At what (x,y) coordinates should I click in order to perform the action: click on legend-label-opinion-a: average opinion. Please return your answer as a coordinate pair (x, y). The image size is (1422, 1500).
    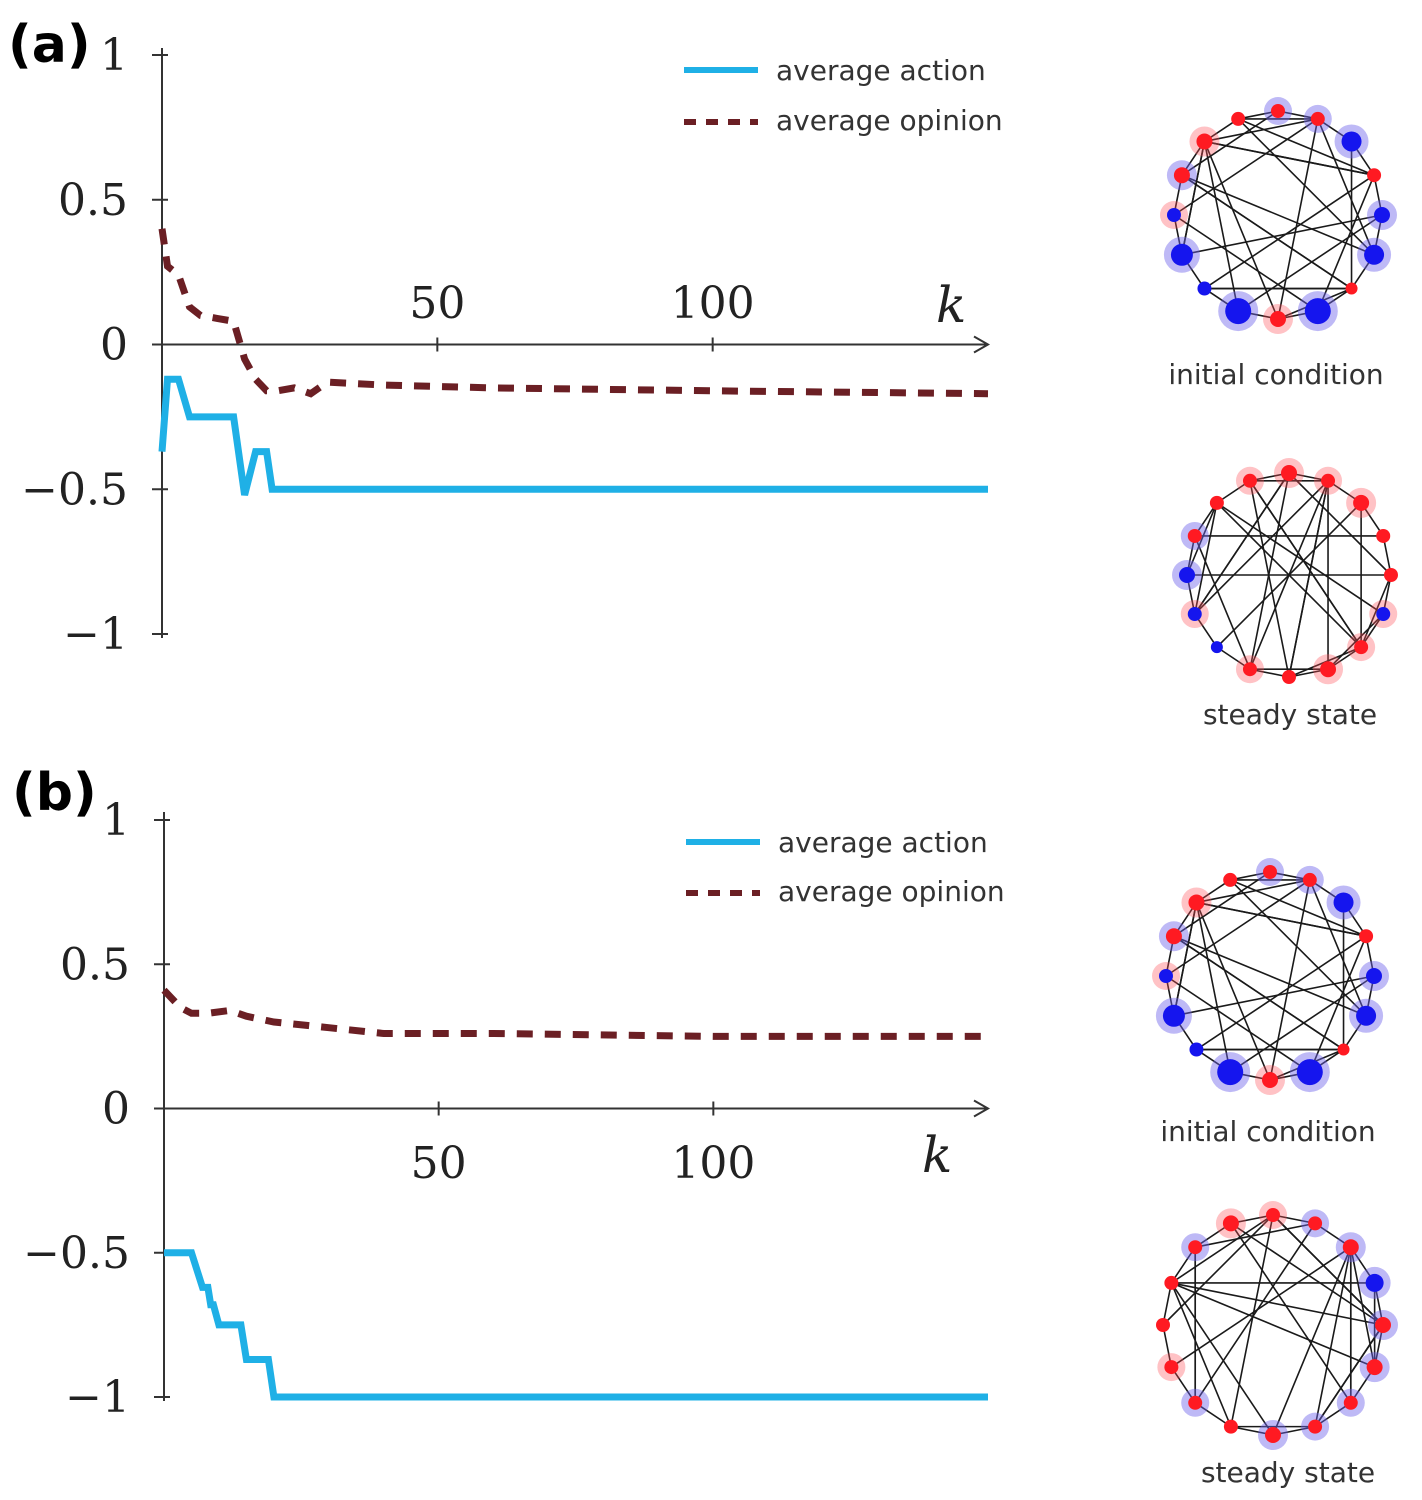
    Looking at the image, I should click on (889, 120).